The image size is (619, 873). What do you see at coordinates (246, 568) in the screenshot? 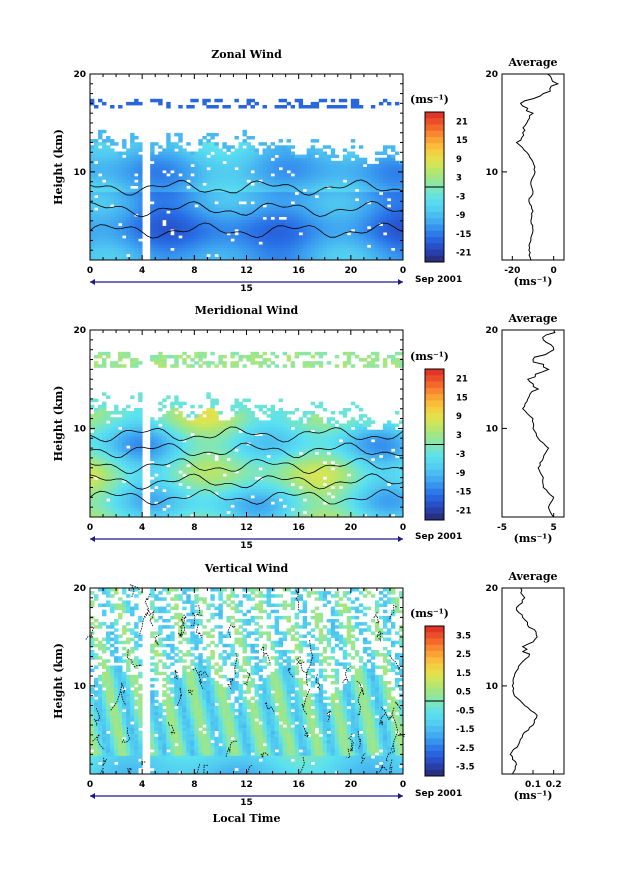
I see `panel-title: Vertical Wind` at bounding box center [246, 568].